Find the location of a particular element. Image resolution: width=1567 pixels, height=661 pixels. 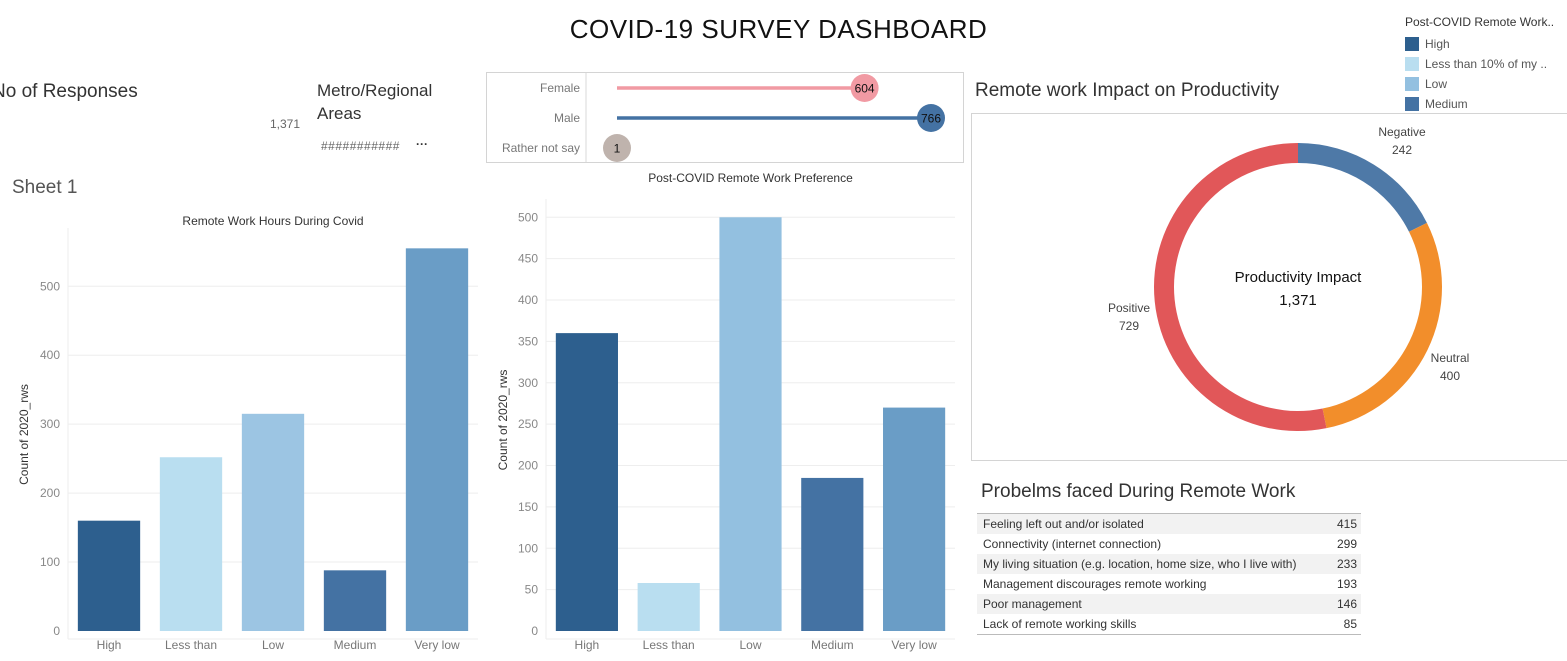

problem-count: 85 is located at coordinates (1350, 624).